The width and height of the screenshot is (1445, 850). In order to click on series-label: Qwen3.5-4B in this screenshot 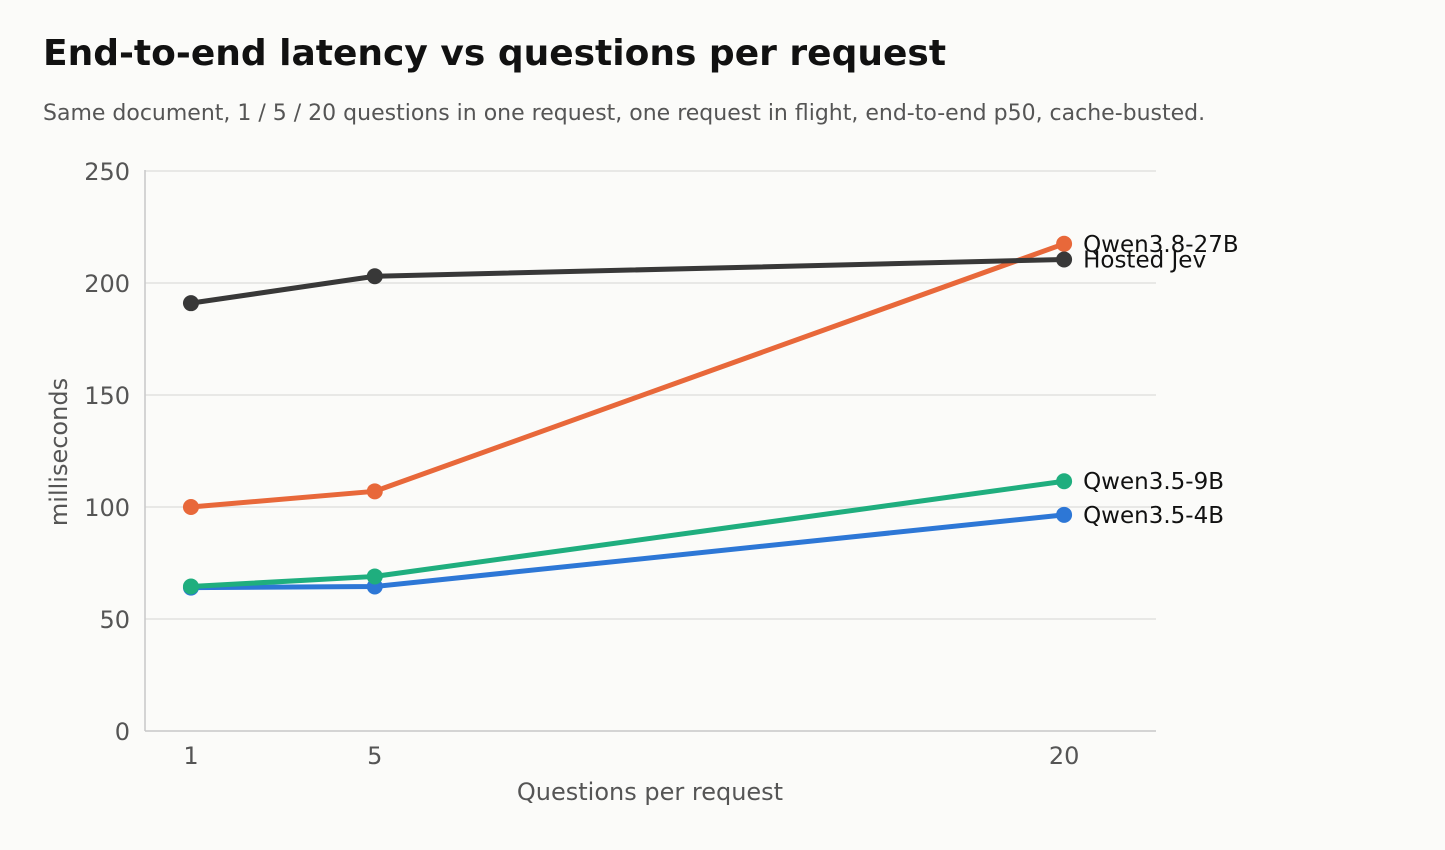, I will do `click(1153, 516)`.